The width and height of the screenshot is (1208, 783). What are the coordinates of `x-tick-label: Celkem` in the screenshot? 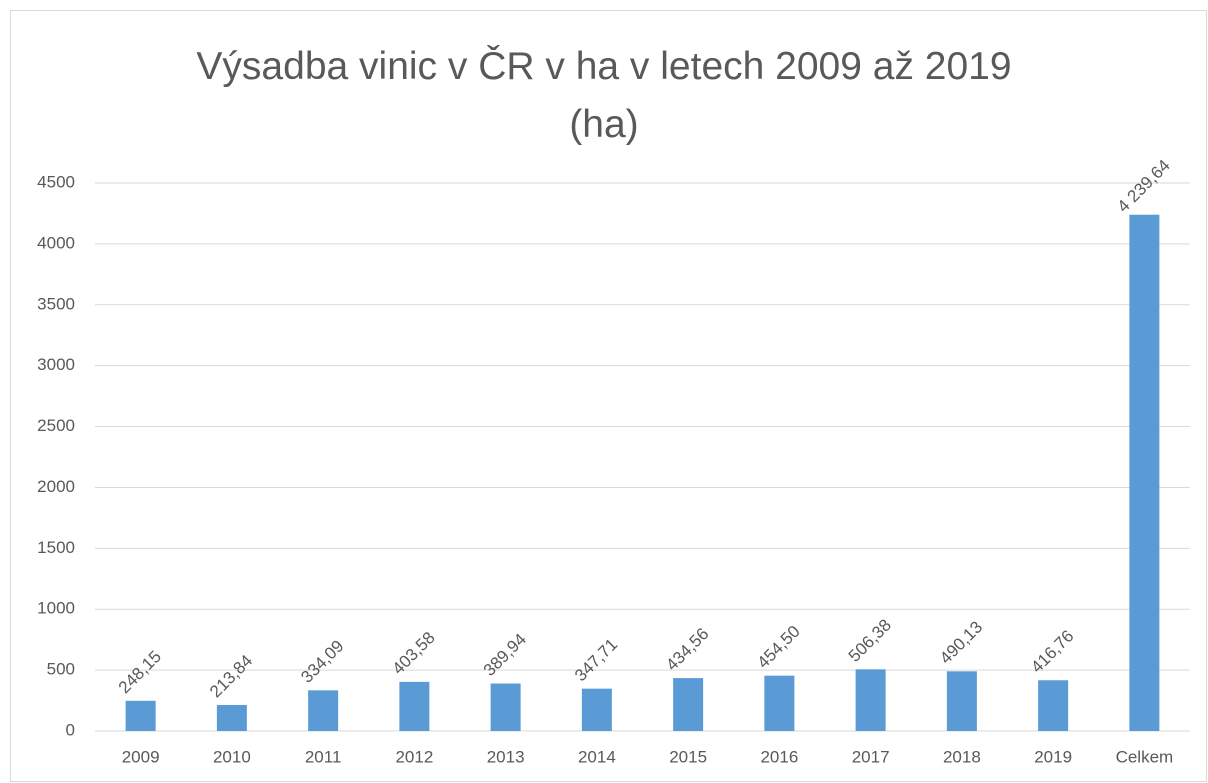 It's located at (1145, 756).